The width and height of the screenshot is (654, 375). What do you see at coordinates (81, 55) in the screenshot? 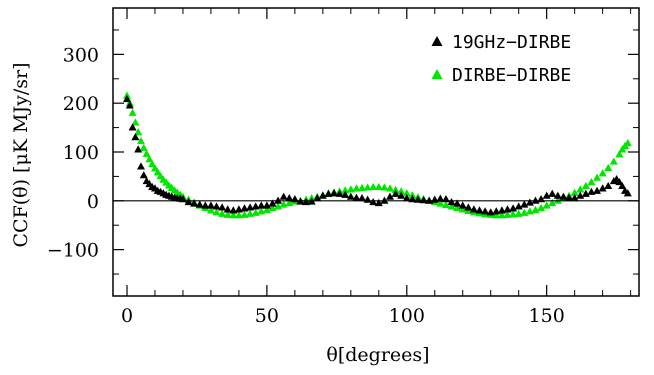
I see `y-tick-label: 300` at bounding box center [81, 55].